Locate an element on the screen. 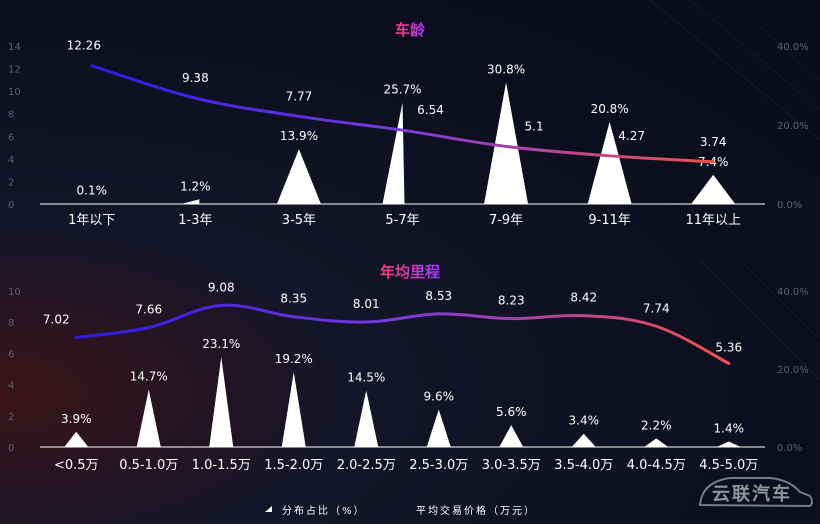  chart-title: 车龄 is located at coordinates (410, 30).